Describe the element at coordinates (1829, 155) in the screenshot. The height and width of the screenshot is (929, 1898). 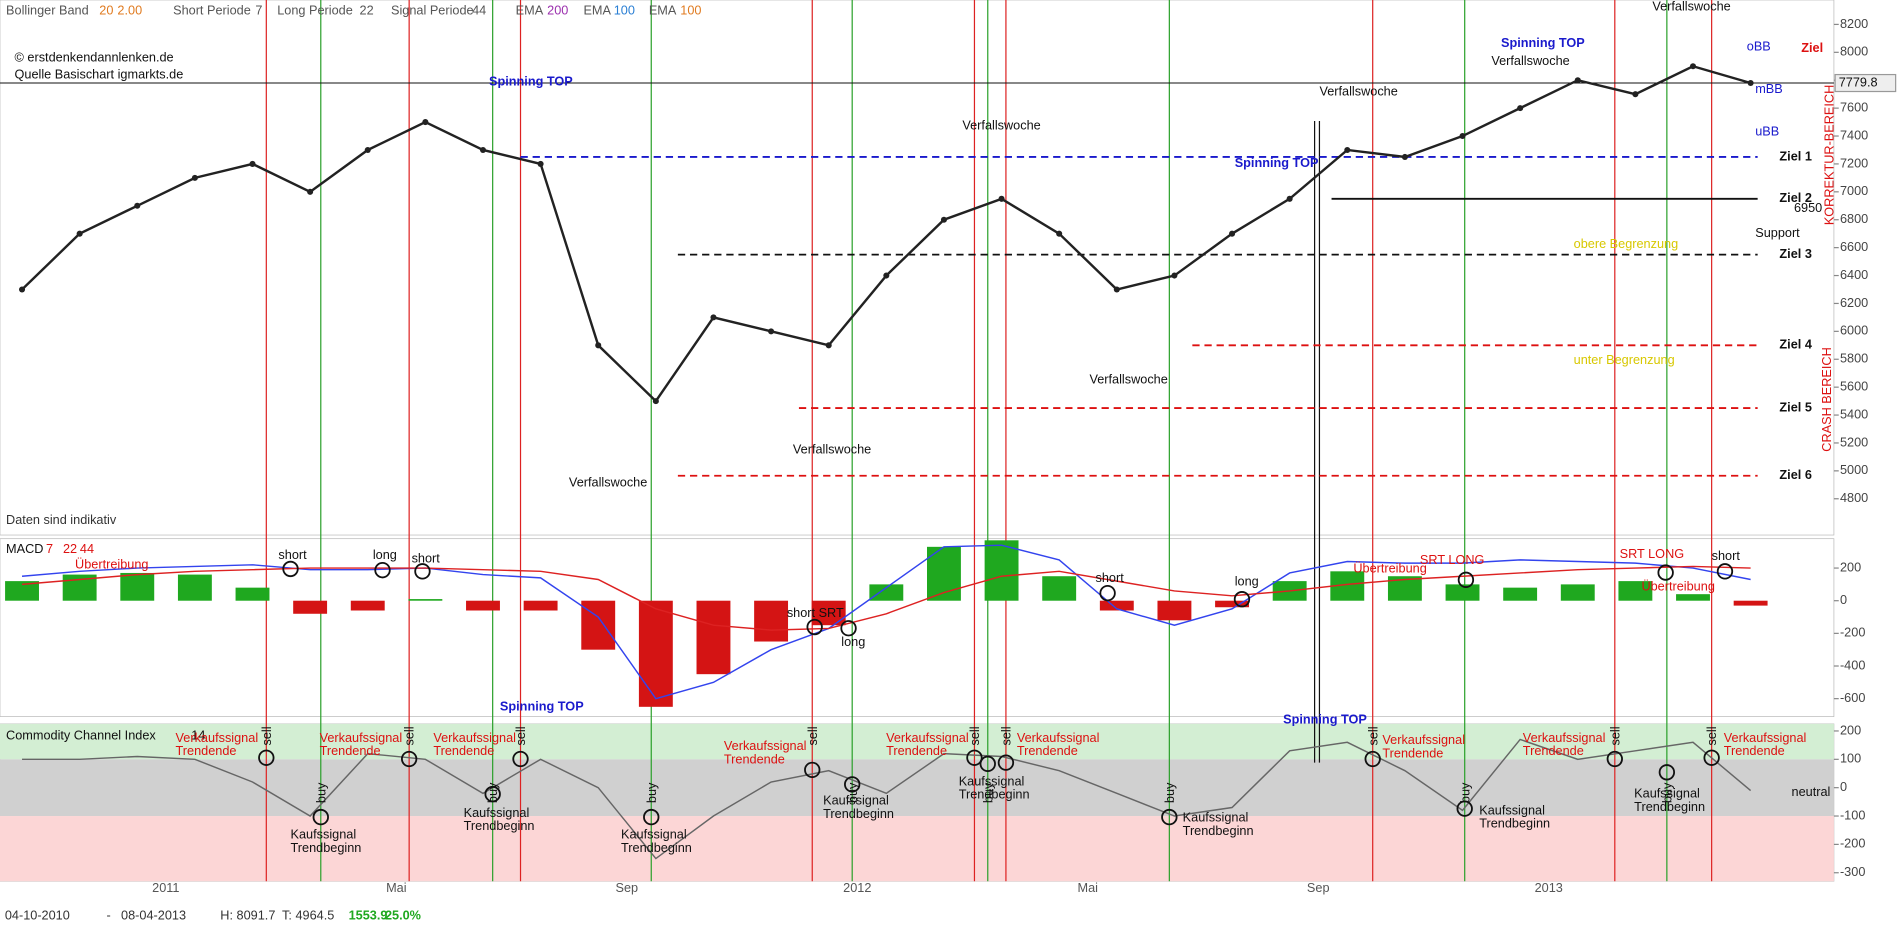
I see `annotation: KORREKTUR-BEREICH` at that location.